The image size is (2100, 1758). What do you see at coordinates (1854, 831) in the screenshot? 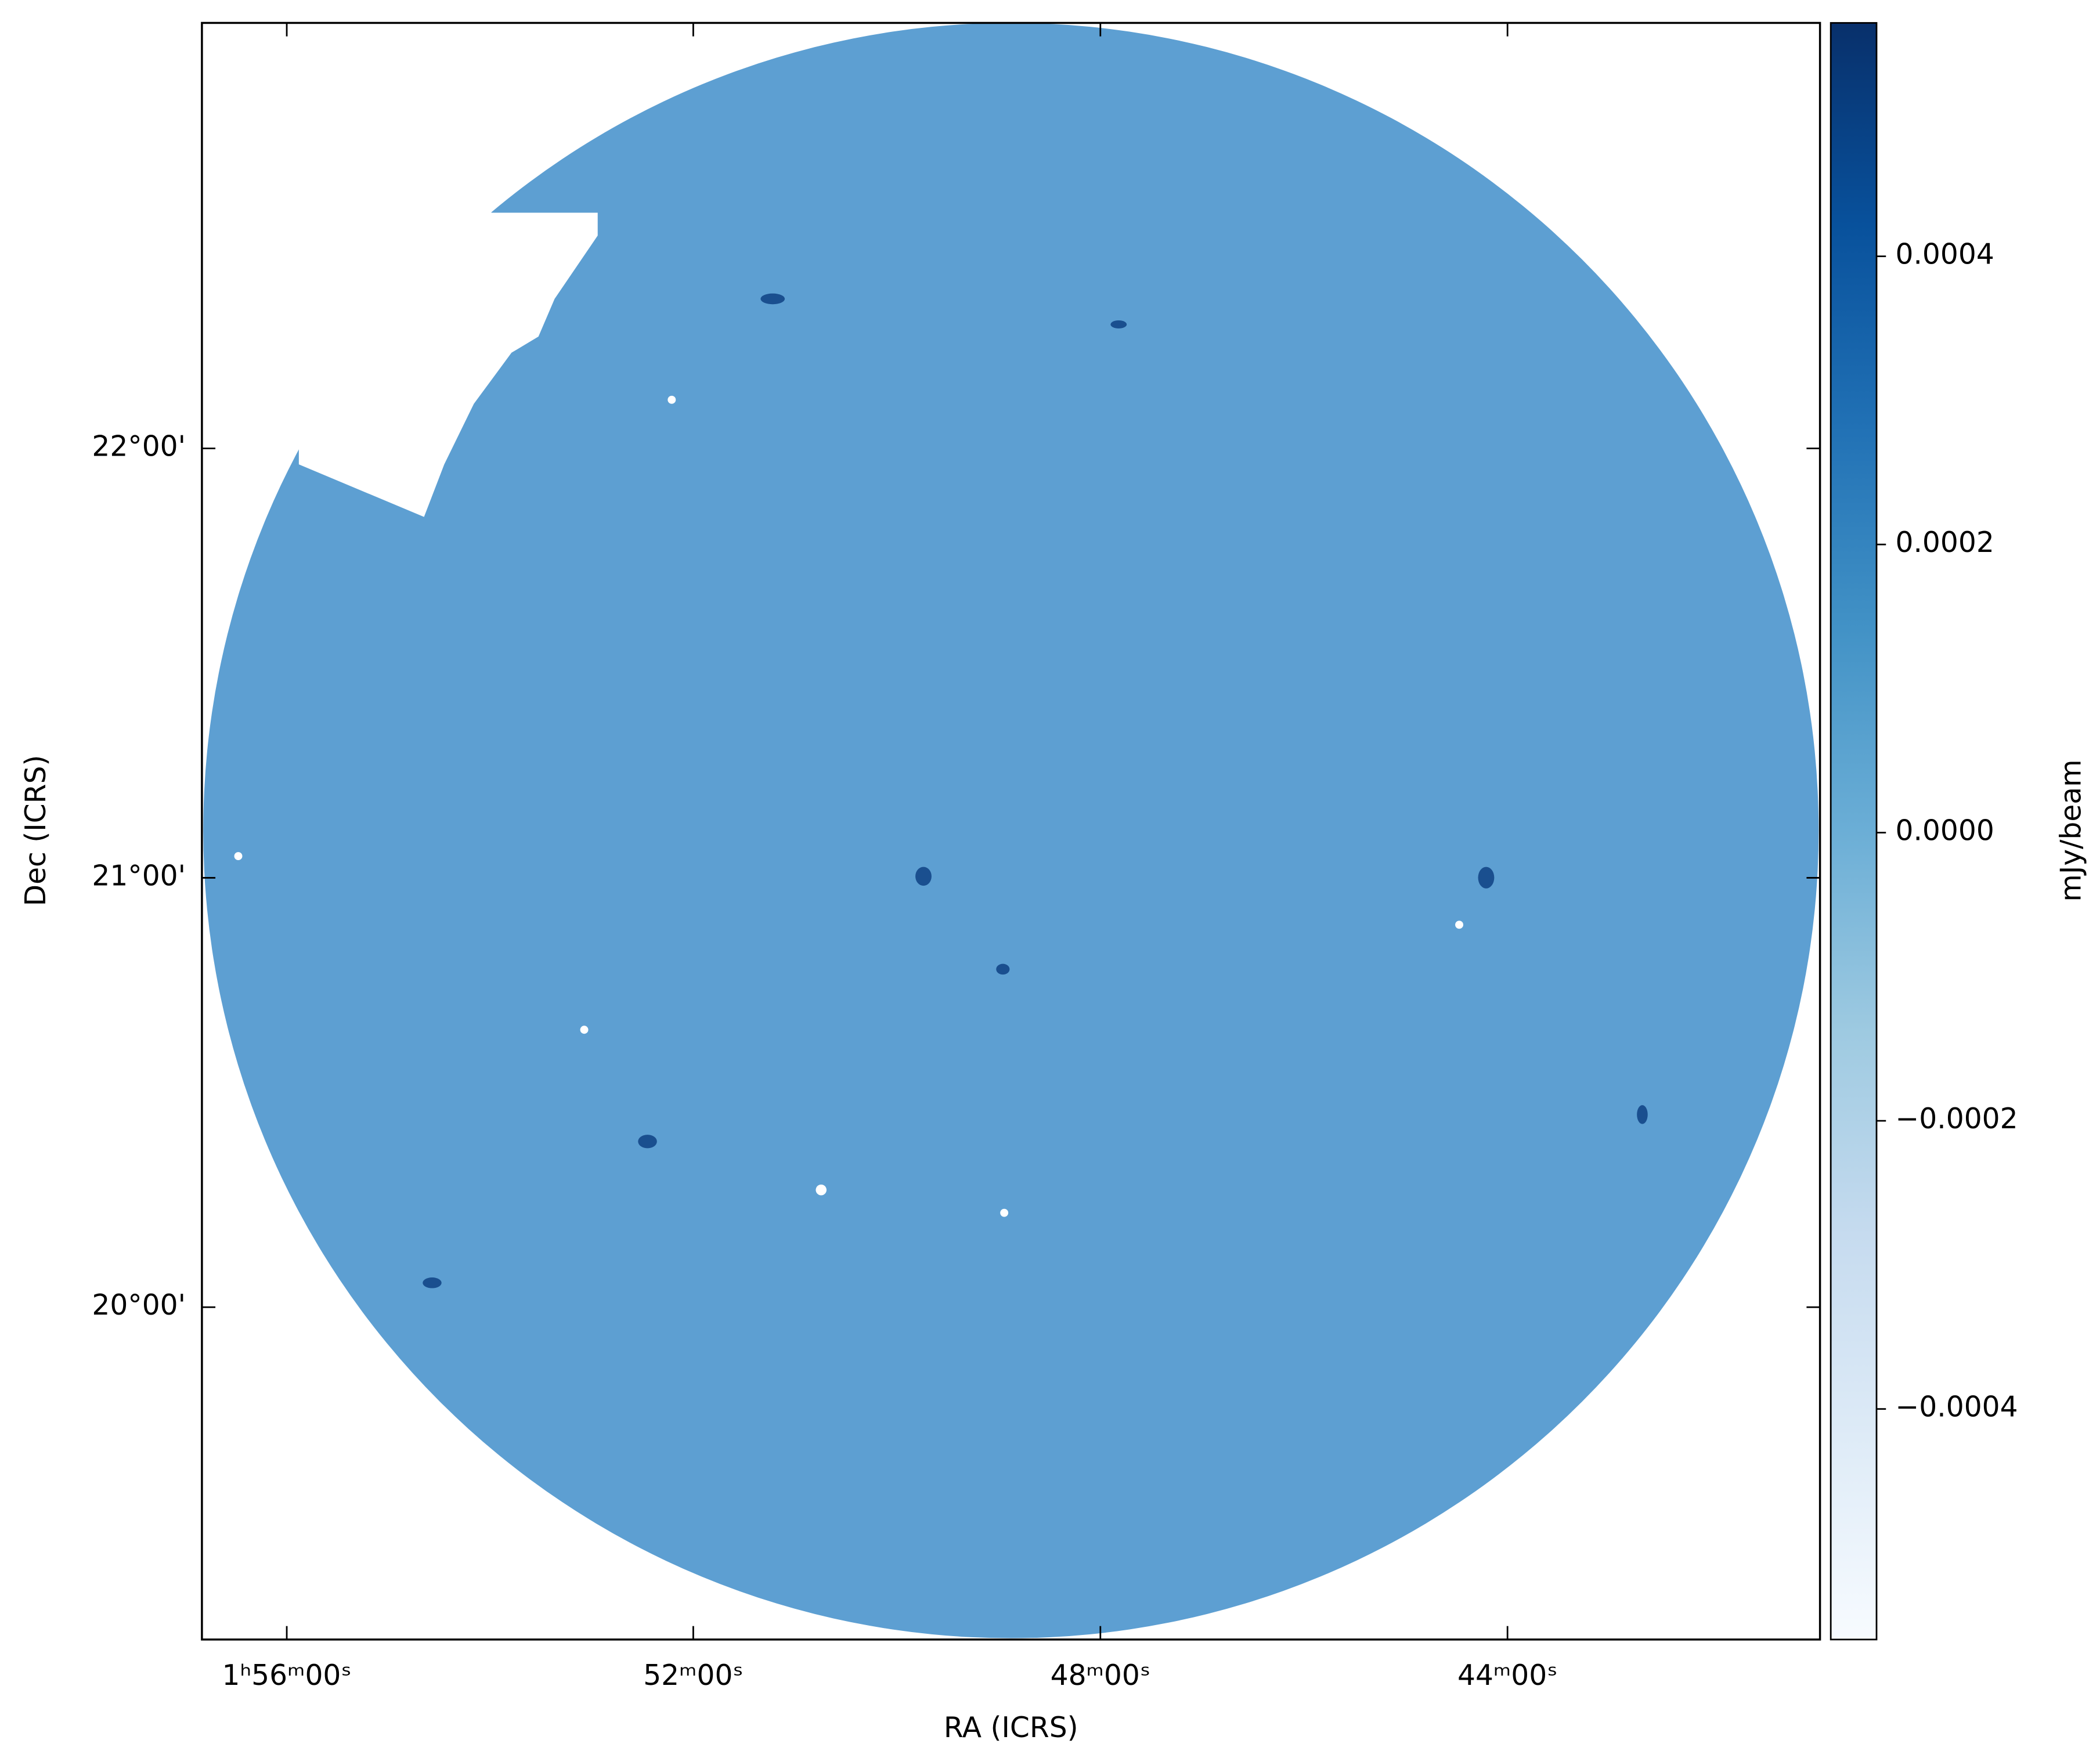
I see `colorbar` at bounding box center [1854, 831].